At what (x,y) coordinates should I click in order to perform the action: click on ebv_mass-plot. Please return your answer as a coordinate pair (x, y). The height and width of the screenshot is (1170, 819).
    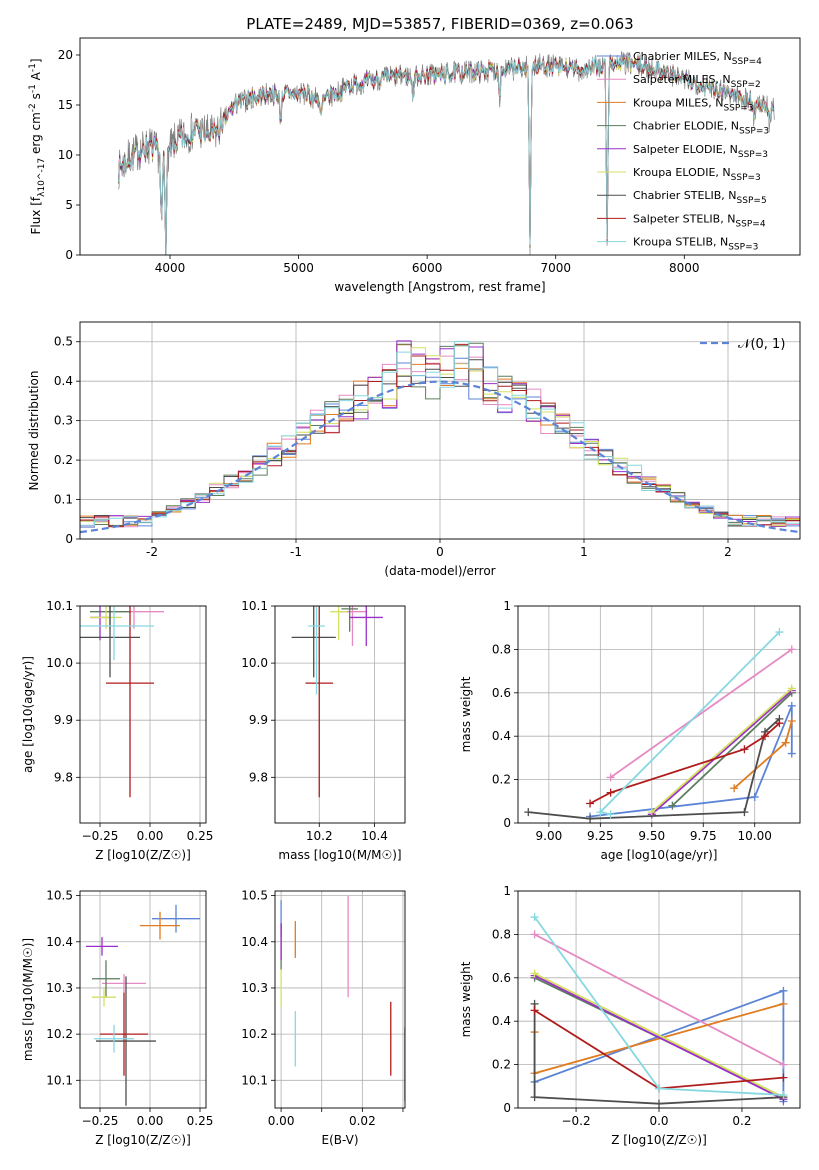
    Looking at the image, I should click on (342, 998).